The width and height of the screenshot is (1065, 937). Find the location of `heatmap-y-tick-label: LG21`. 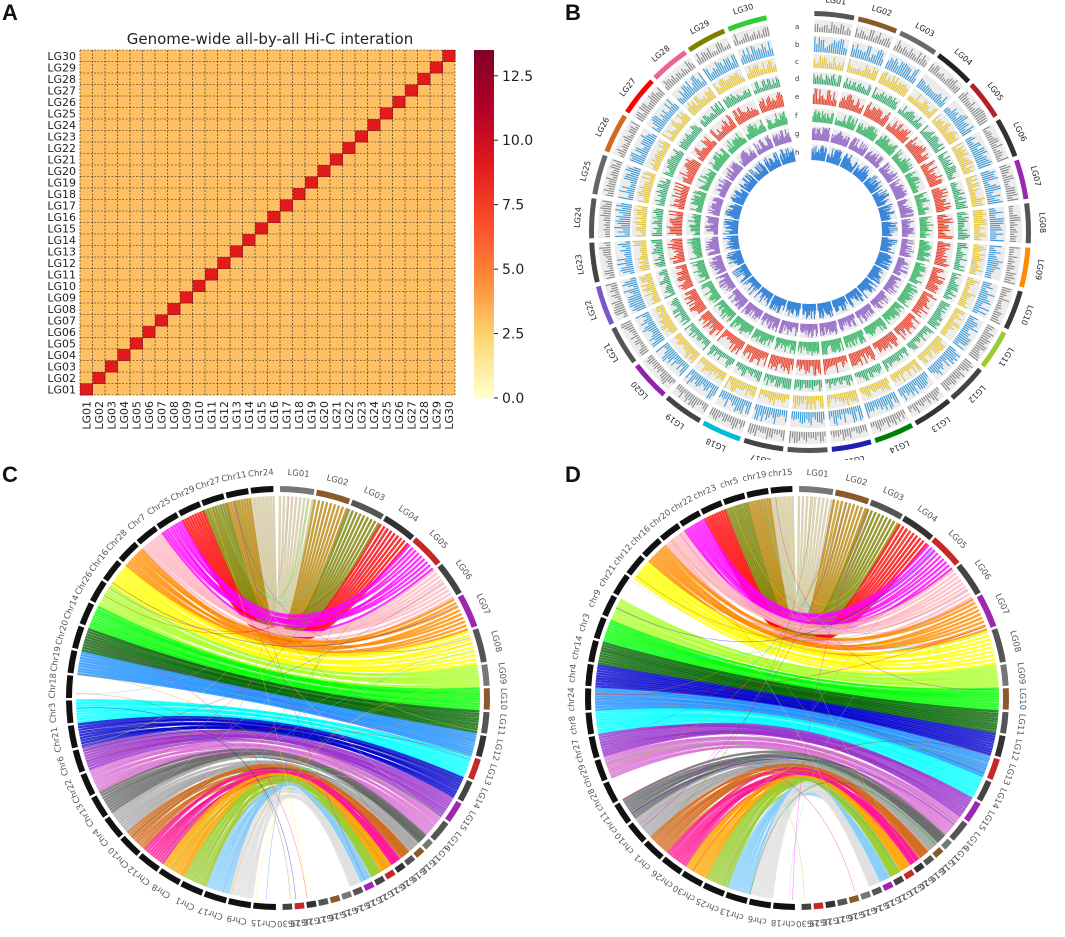

heatmap-y-tick-label: LG21 is located at coordinates (61, 159).